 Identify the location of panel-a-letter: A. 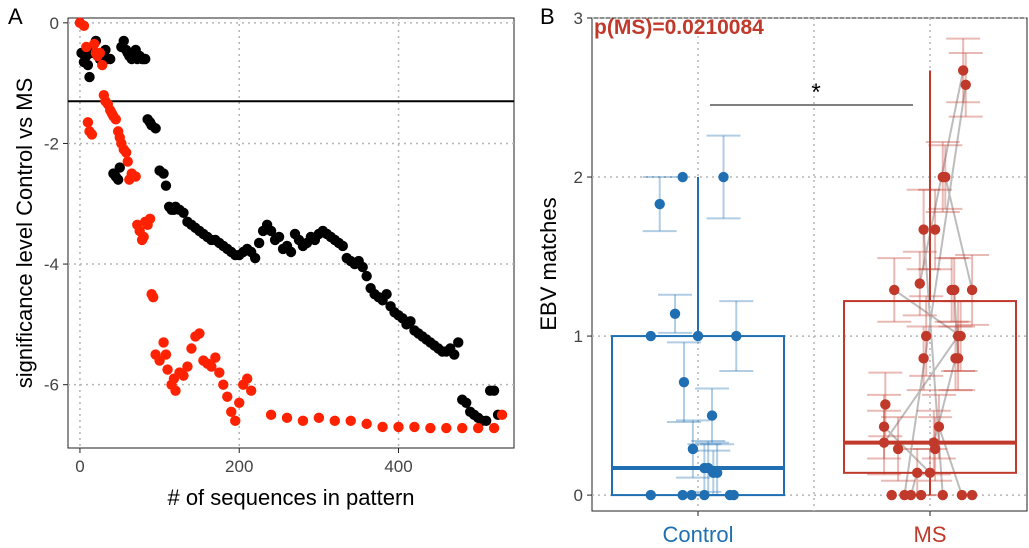
(15, 16).